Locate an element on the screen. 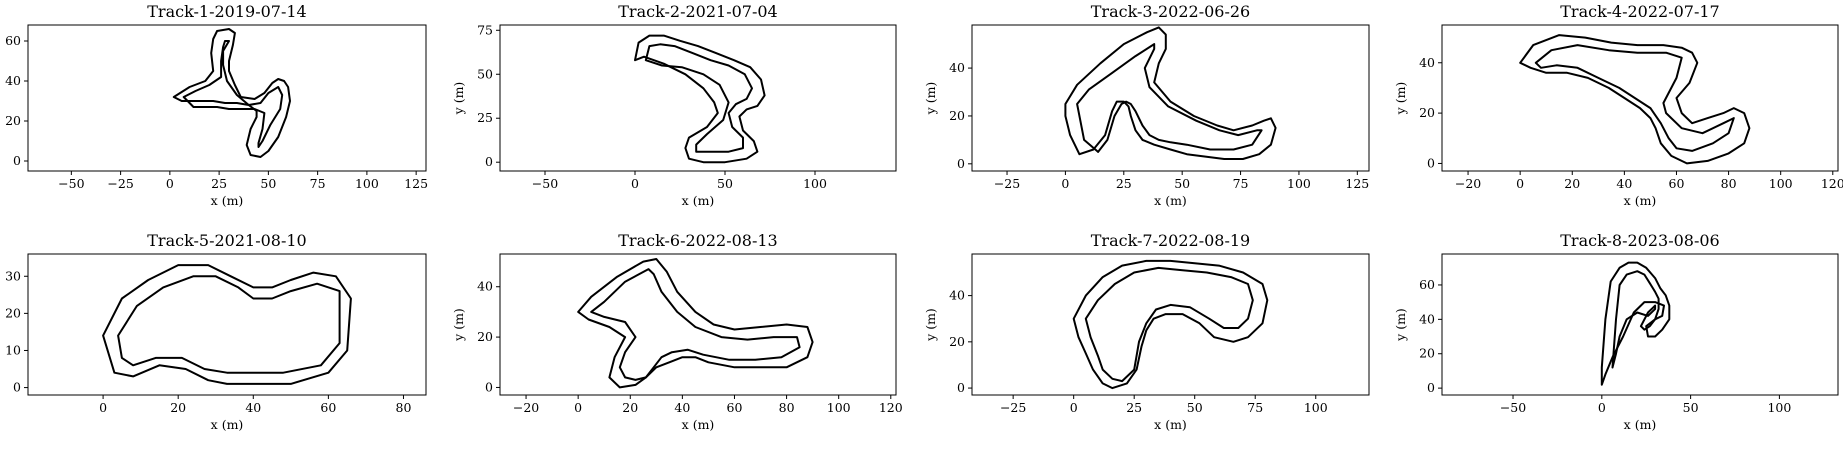  y-tick-label: 50 is located at coordinates (485, 73).